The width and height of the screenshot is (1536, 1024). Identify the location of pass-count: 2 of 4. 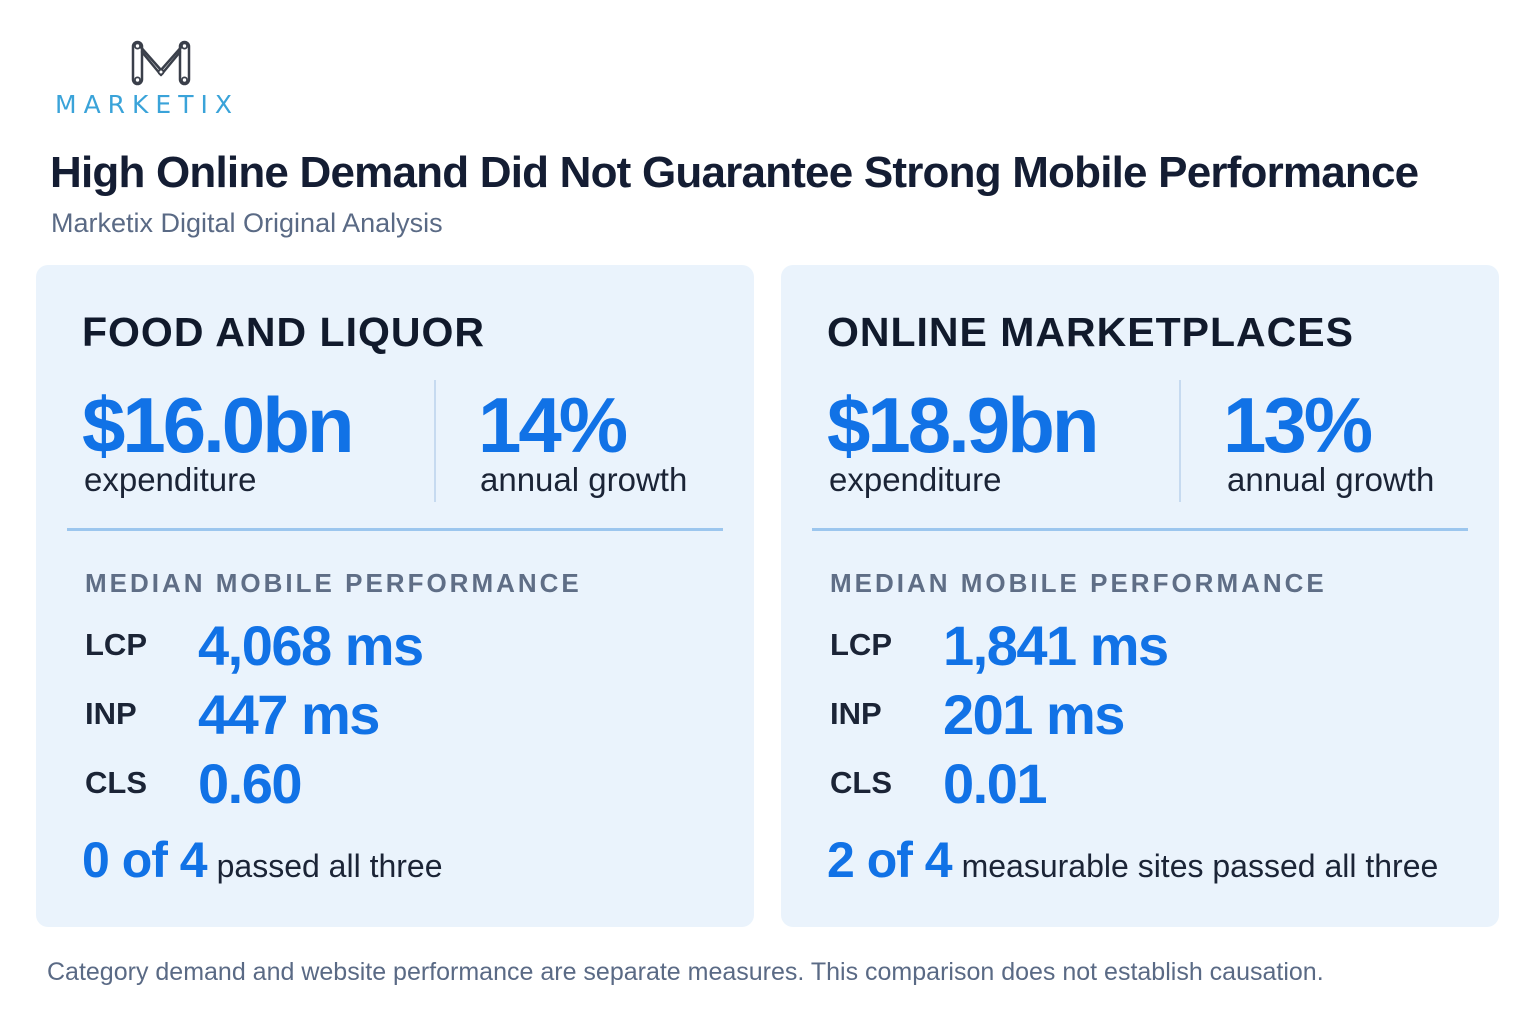
(890, 860).